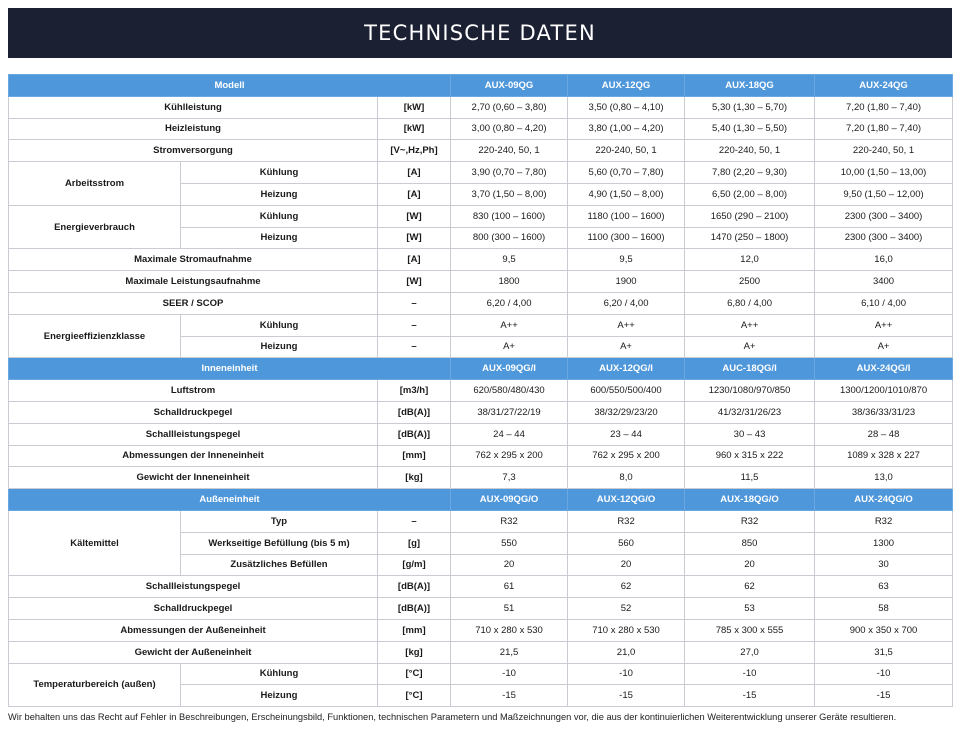 The image size is (960, 736). Describe the element at coordinates (279, 521) in the screenshot. I see `sub-row-label: Typ` at that location.